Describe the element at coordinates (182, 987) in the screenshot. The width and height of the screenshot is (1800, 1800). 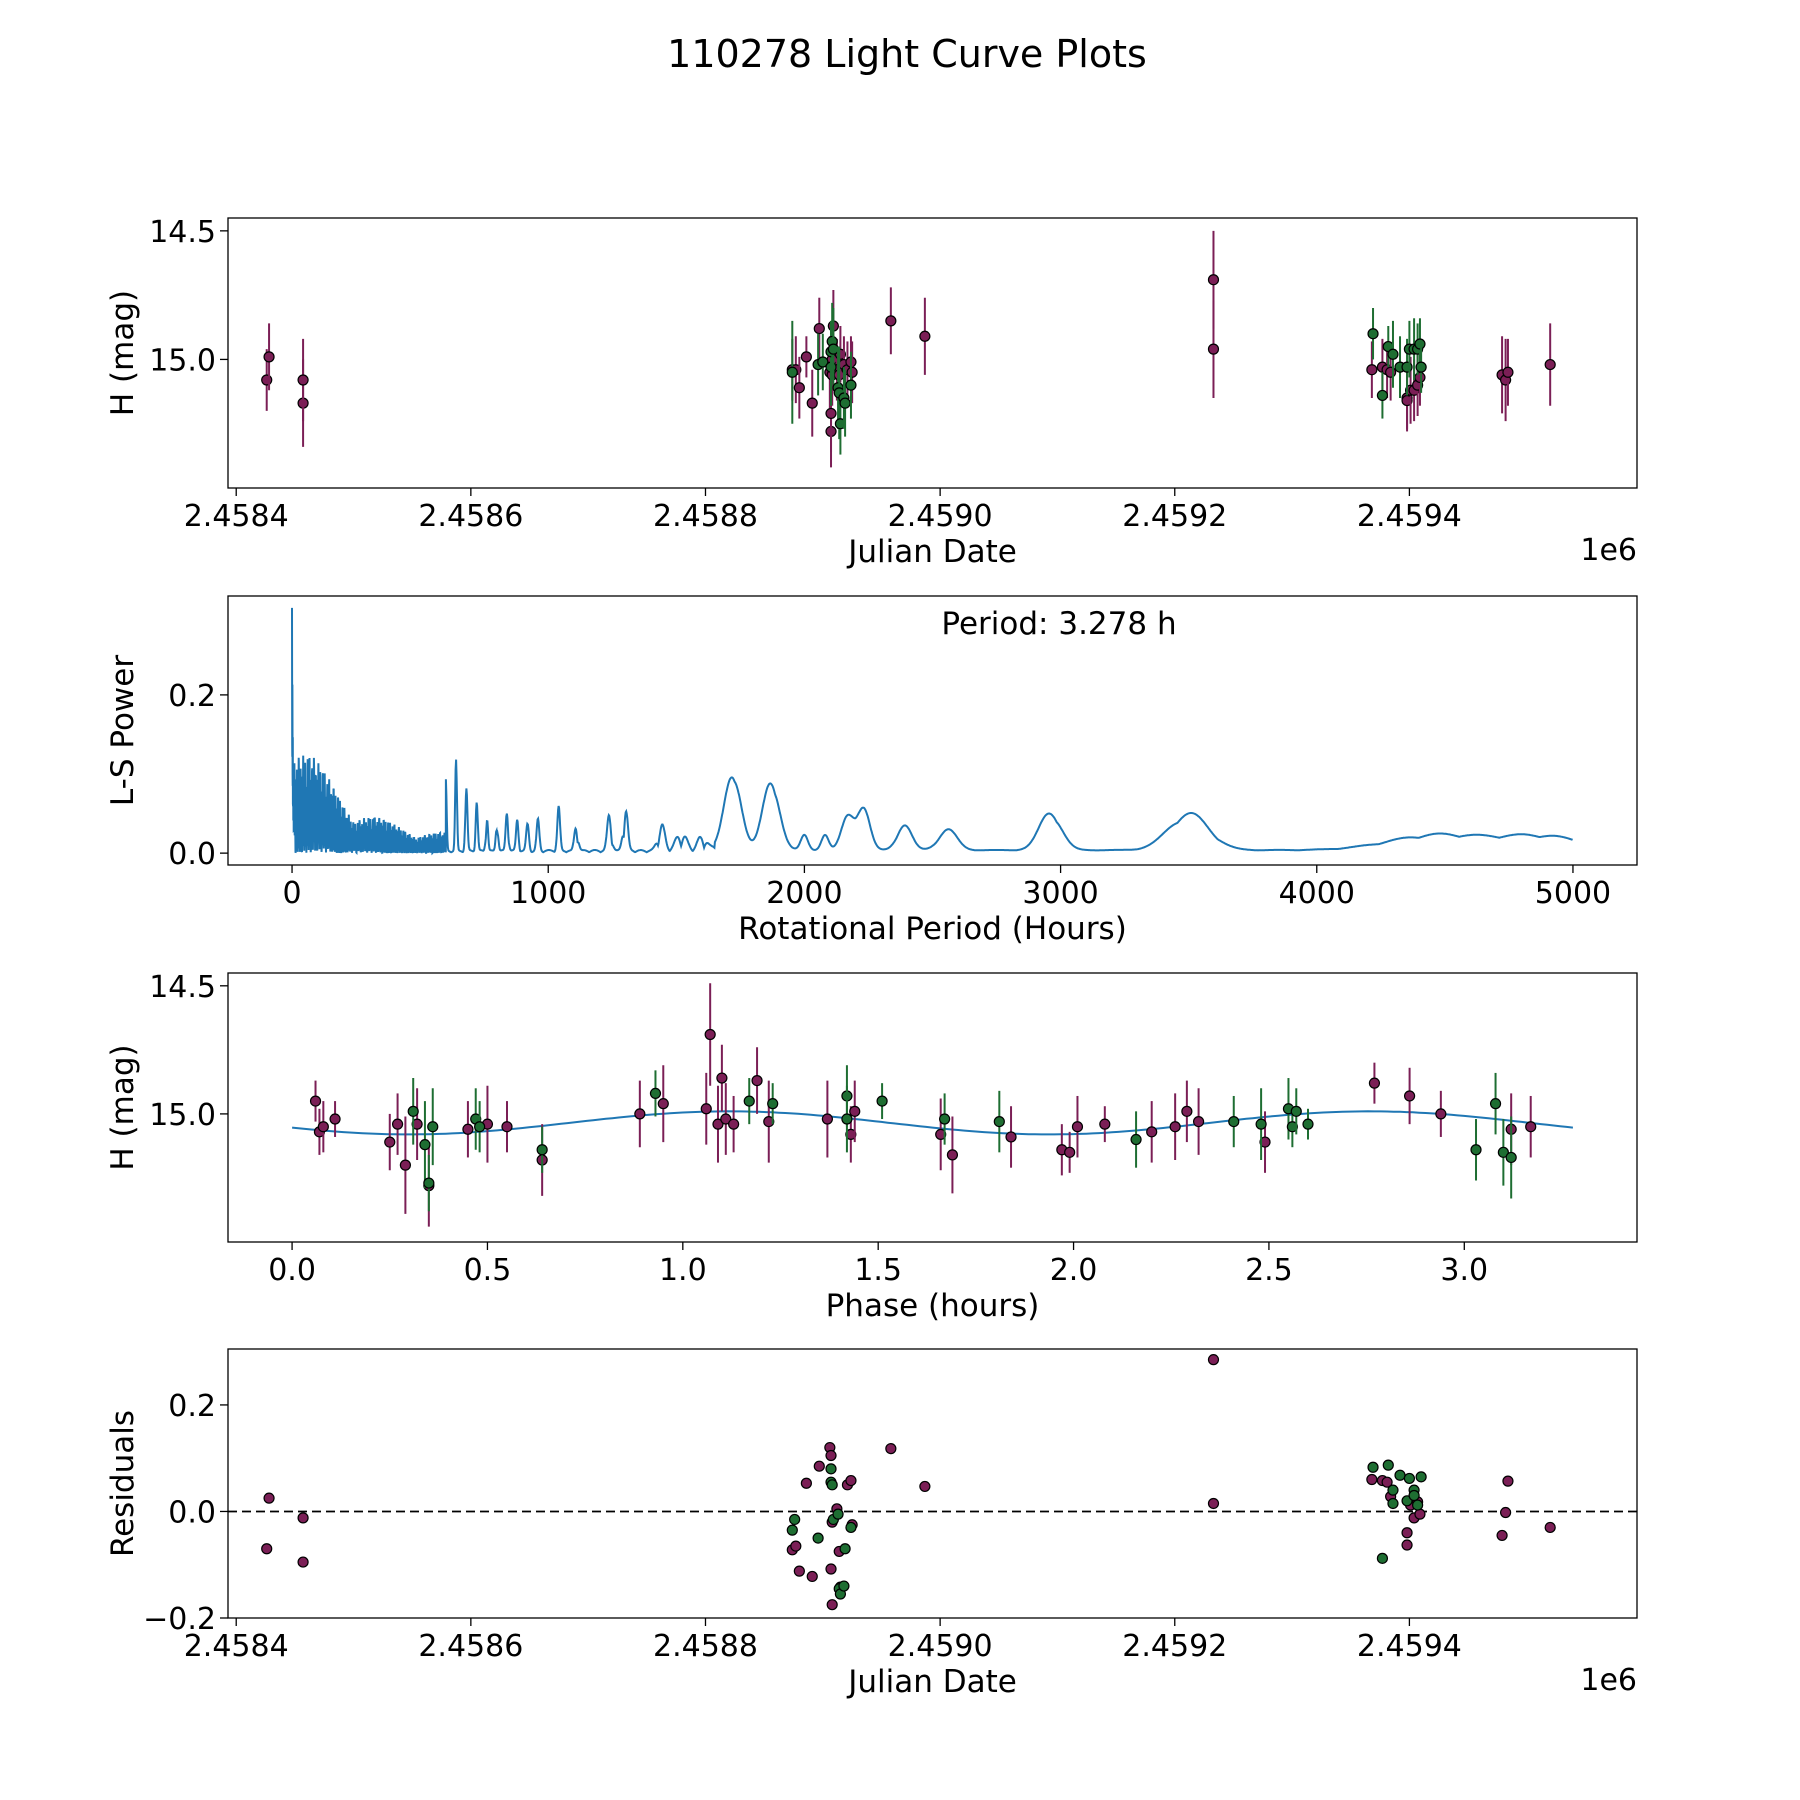
I see `phased-ytick-label: 14.5` at that location.